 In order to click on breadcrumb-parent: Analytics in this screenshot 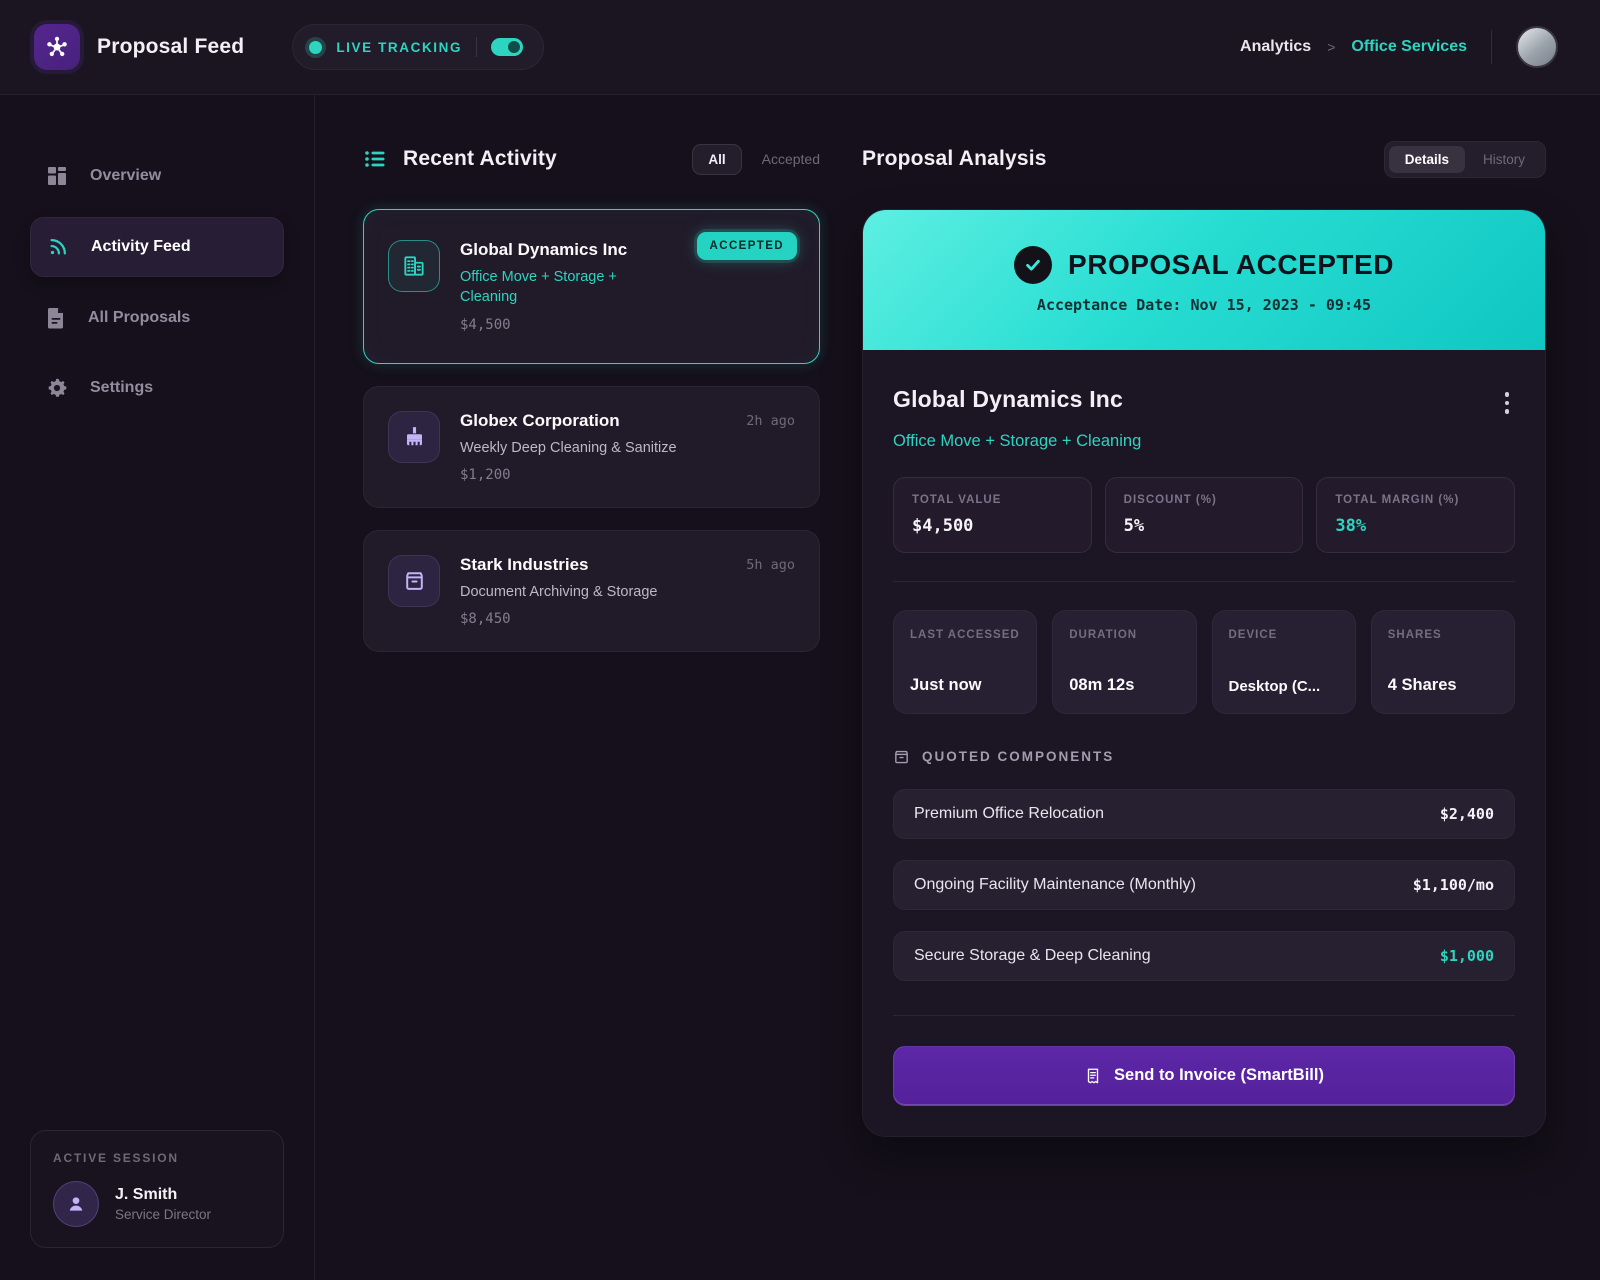, I will do `click(1276, 46)`.